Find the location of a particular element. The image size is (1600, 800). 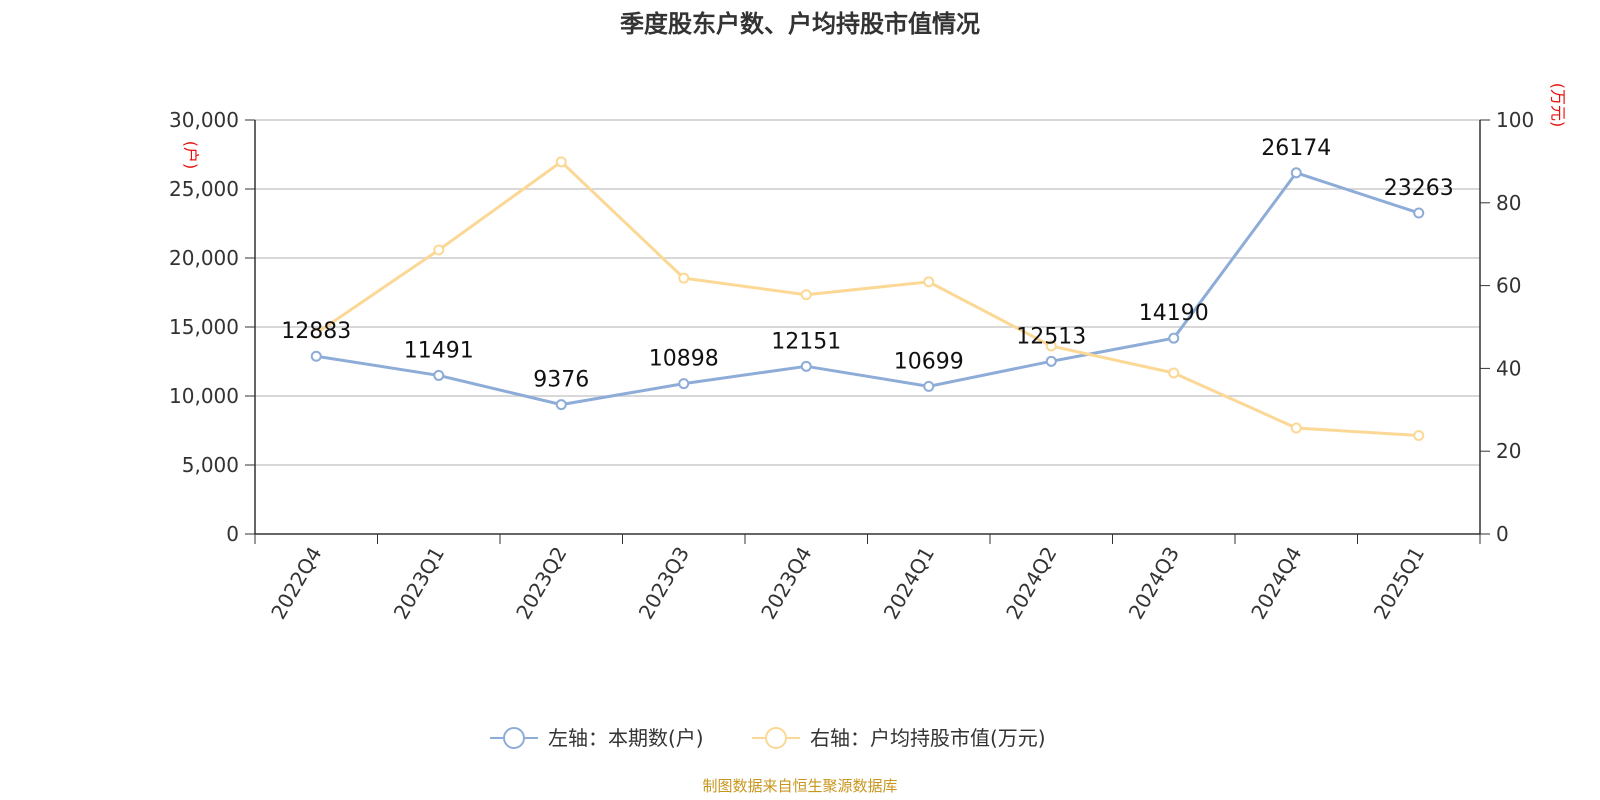

chart-title: 季度股东户数、户均持股市值情况 is located at coordinates (800, 24).